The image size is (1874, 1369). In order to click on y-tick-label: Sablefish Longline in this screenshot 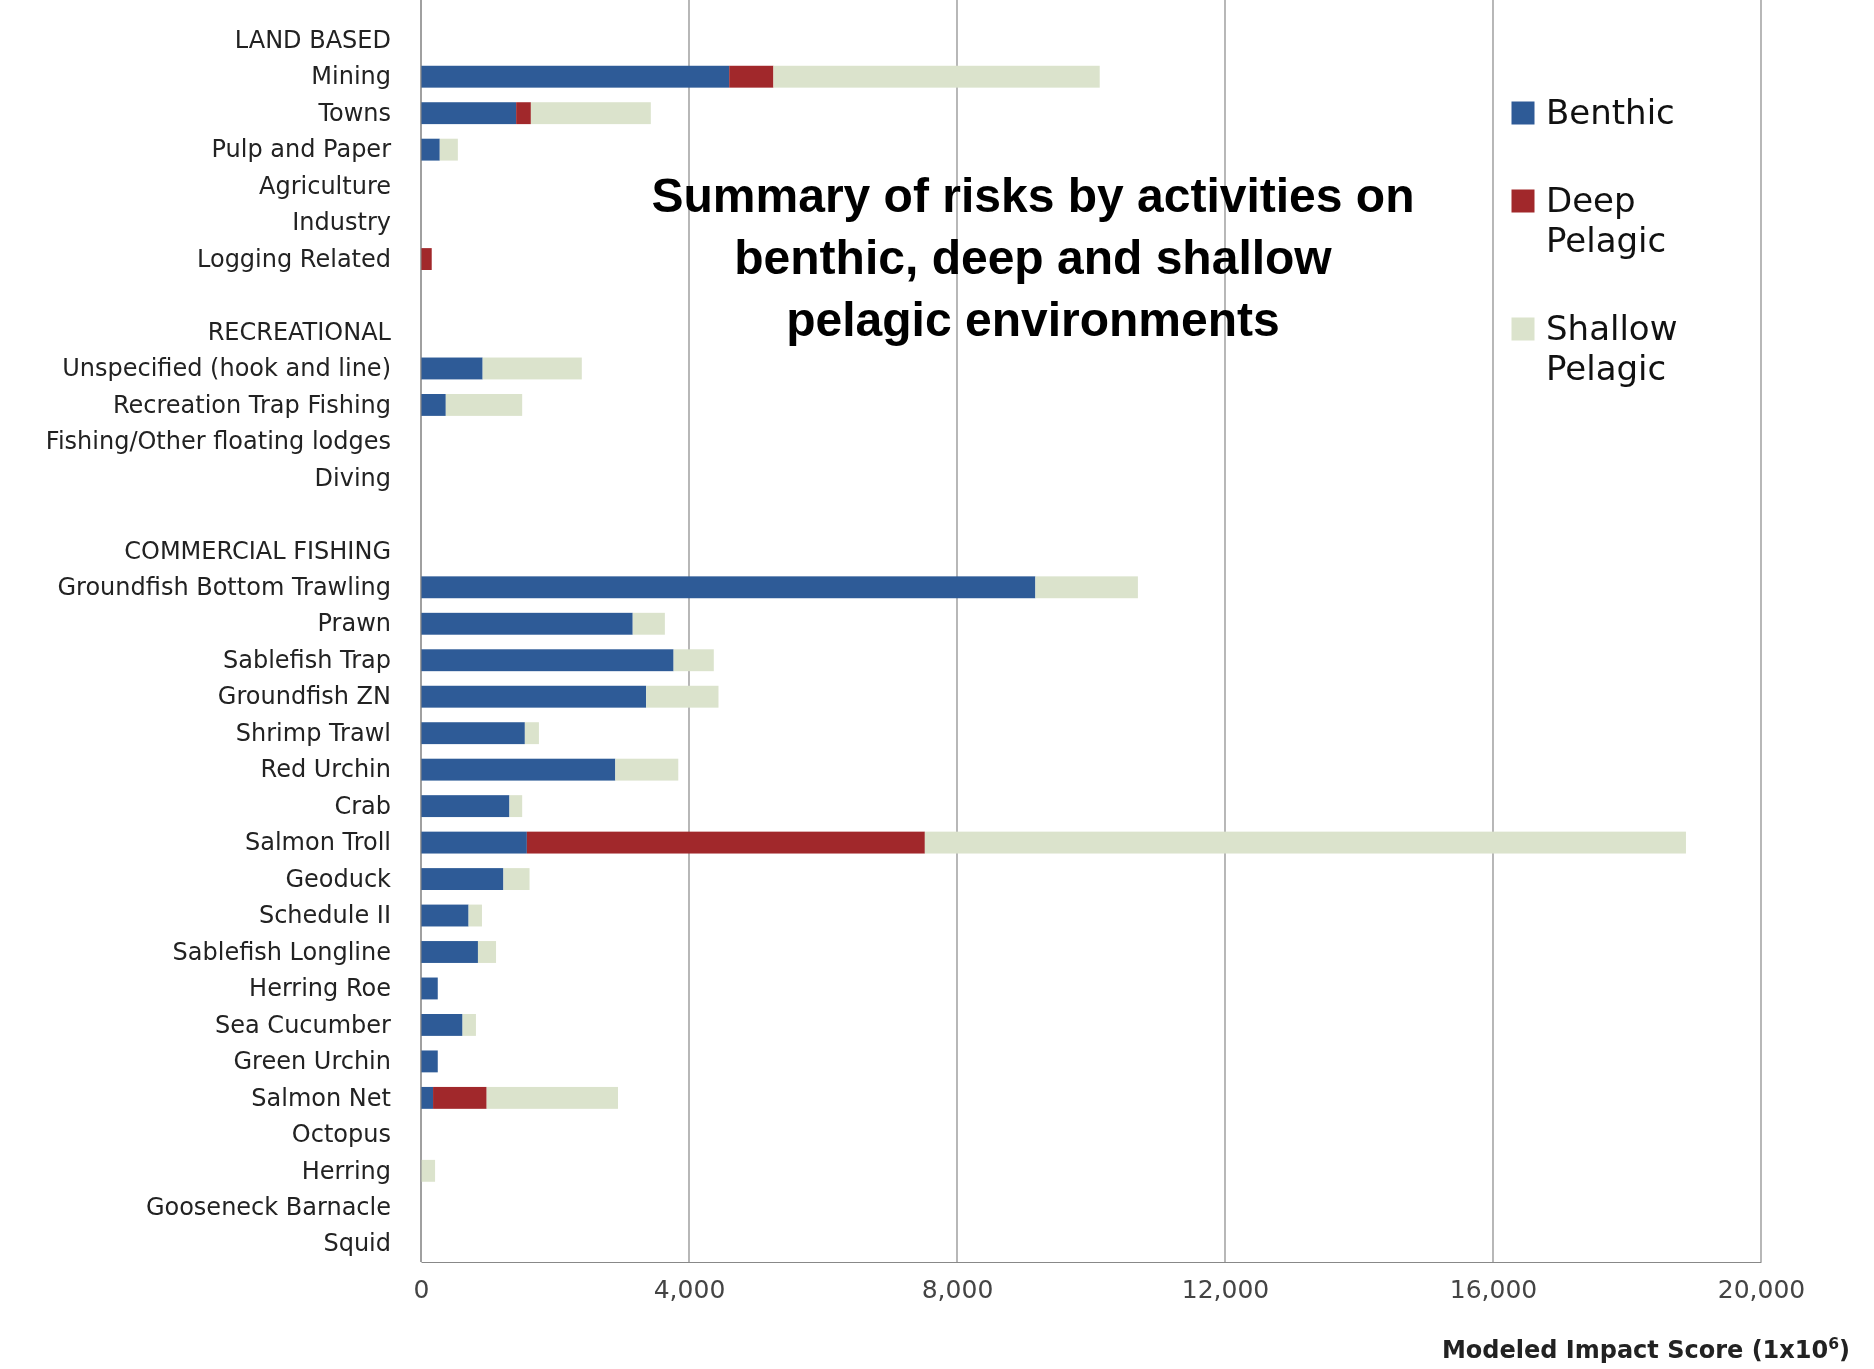, I will do `click(281, 951)`.